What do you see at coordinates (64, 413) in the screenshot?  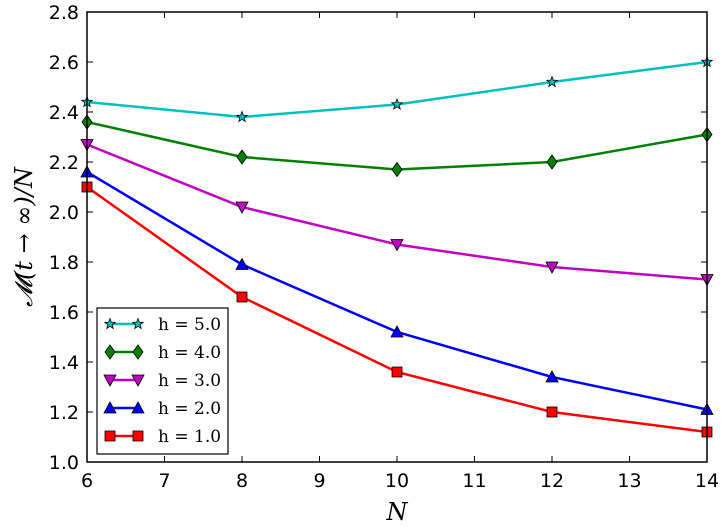 I see `y-tick-label: 1.2` at bounding box center [64, 413].